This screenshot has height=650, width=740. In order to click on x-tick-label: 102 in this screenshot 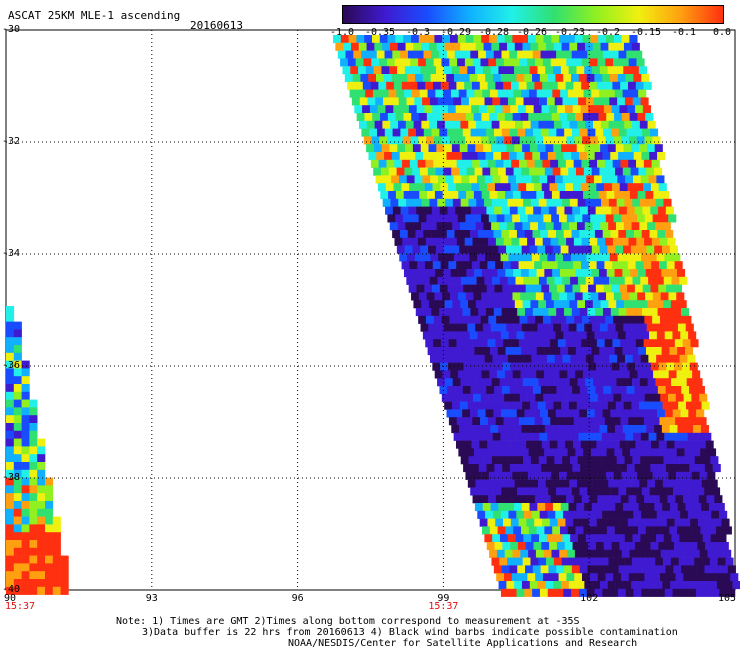, I will do `click(589, 598)`.